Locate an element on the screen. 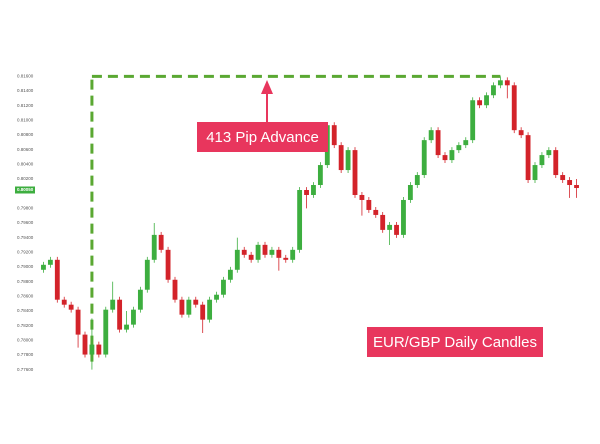 This screenshot has width=600, height=444. y-tick-label: 0.79600 is located at coordinates (25, 222).